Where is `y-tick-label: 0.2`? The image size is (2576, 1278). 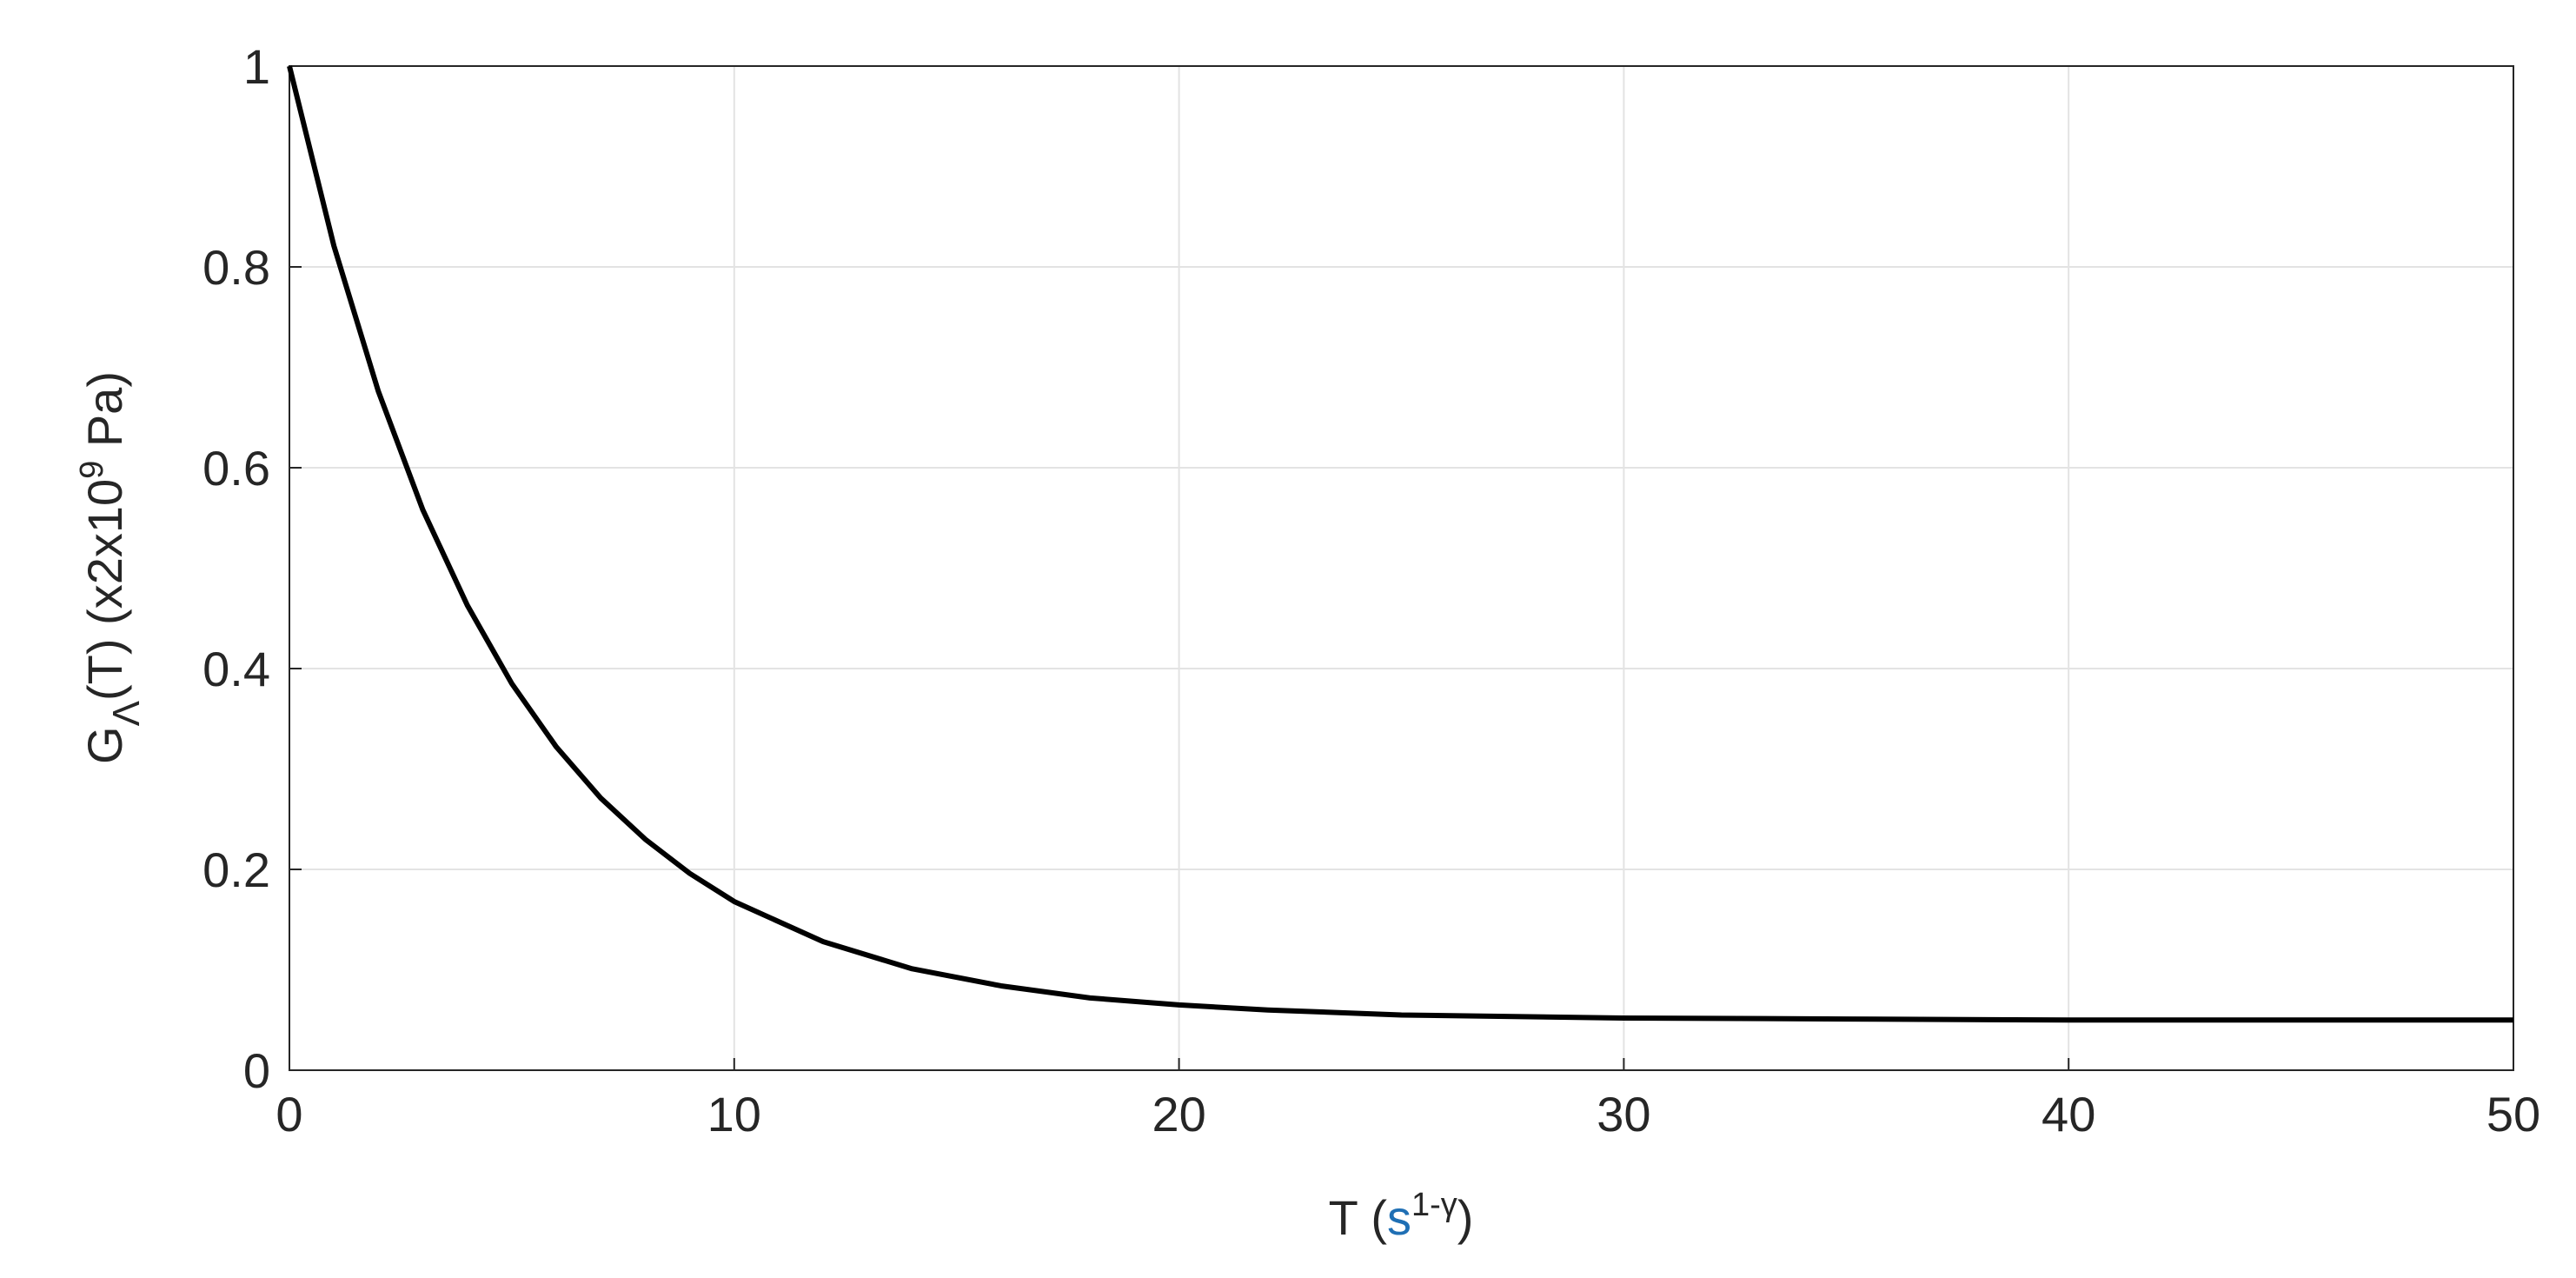
y-tick-label: 0.2 is located at coordinates (236, 869).